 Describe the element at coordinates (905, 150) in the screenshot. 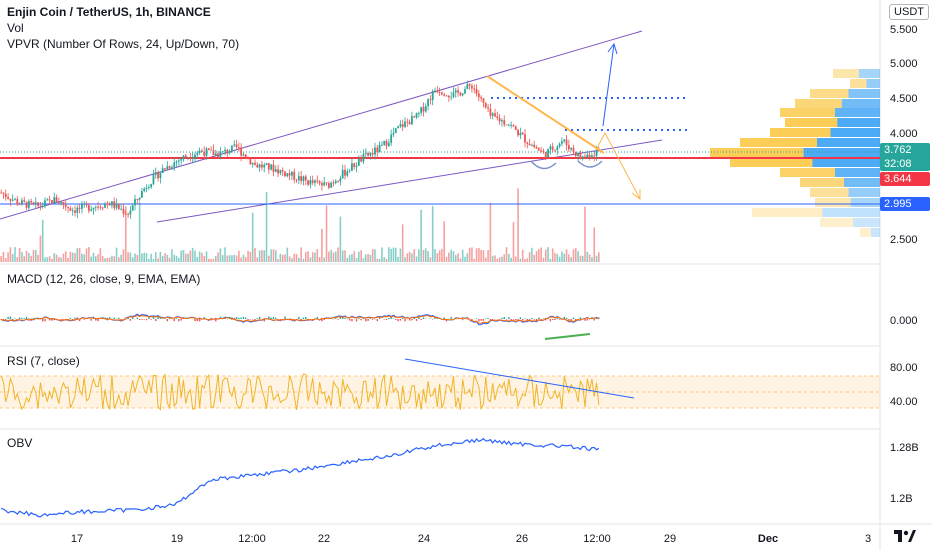

I see `current-price-tag: 3.762` at that location.